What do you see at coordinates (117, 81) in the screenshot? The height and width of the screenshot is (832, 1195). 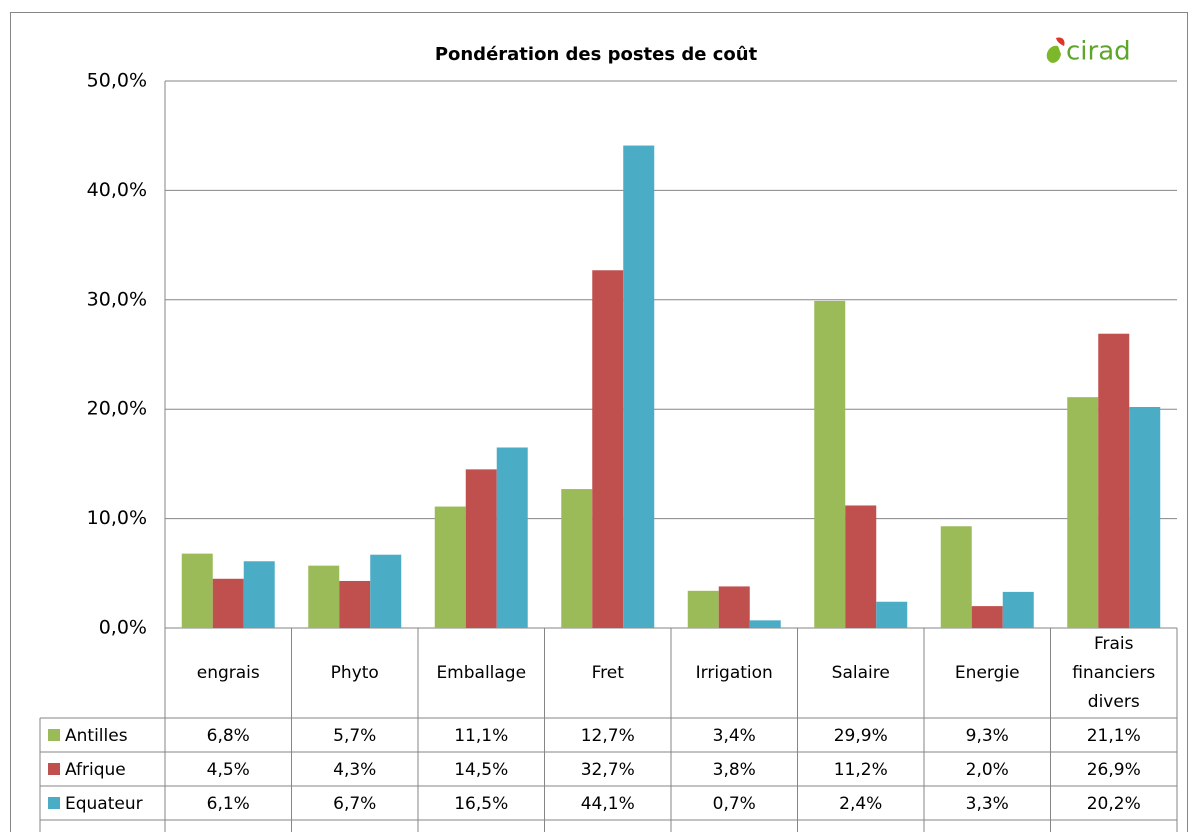 I see `y-tick-label: 50,0%` at bounding box center [117, 81].